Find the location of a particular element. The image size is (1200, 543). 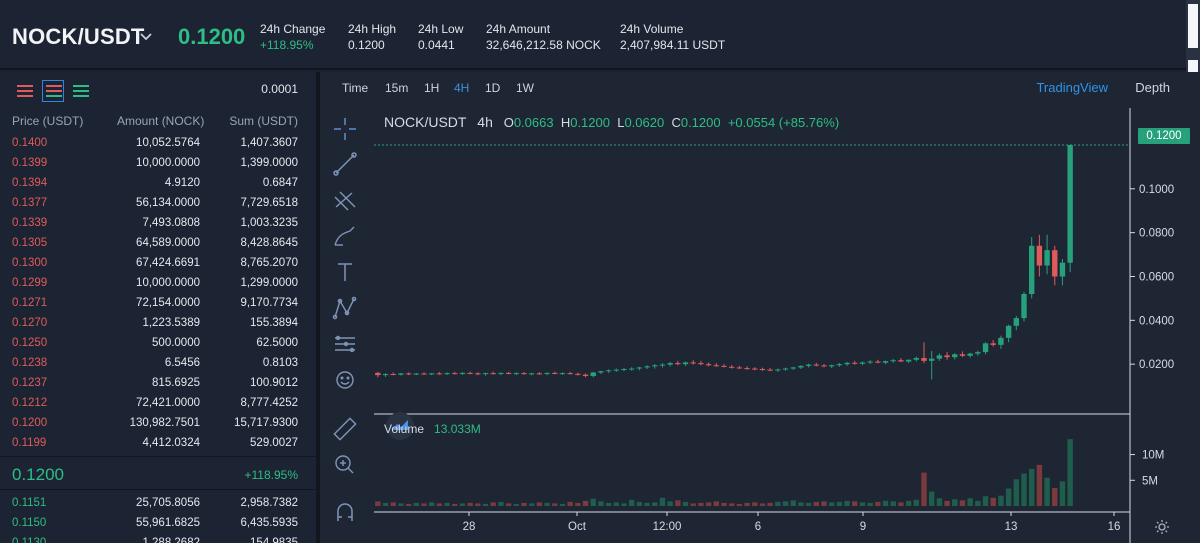

trend-line-icon is located at coordinates (345, 164).